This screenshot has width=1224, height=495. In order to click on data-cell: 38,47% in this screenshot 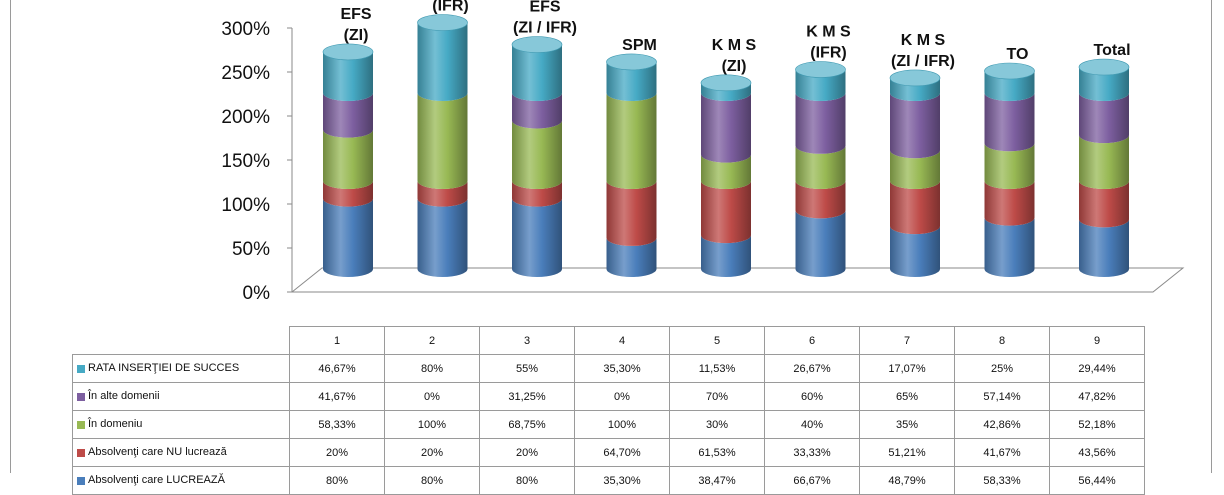, I will do `click(717, 480)`.